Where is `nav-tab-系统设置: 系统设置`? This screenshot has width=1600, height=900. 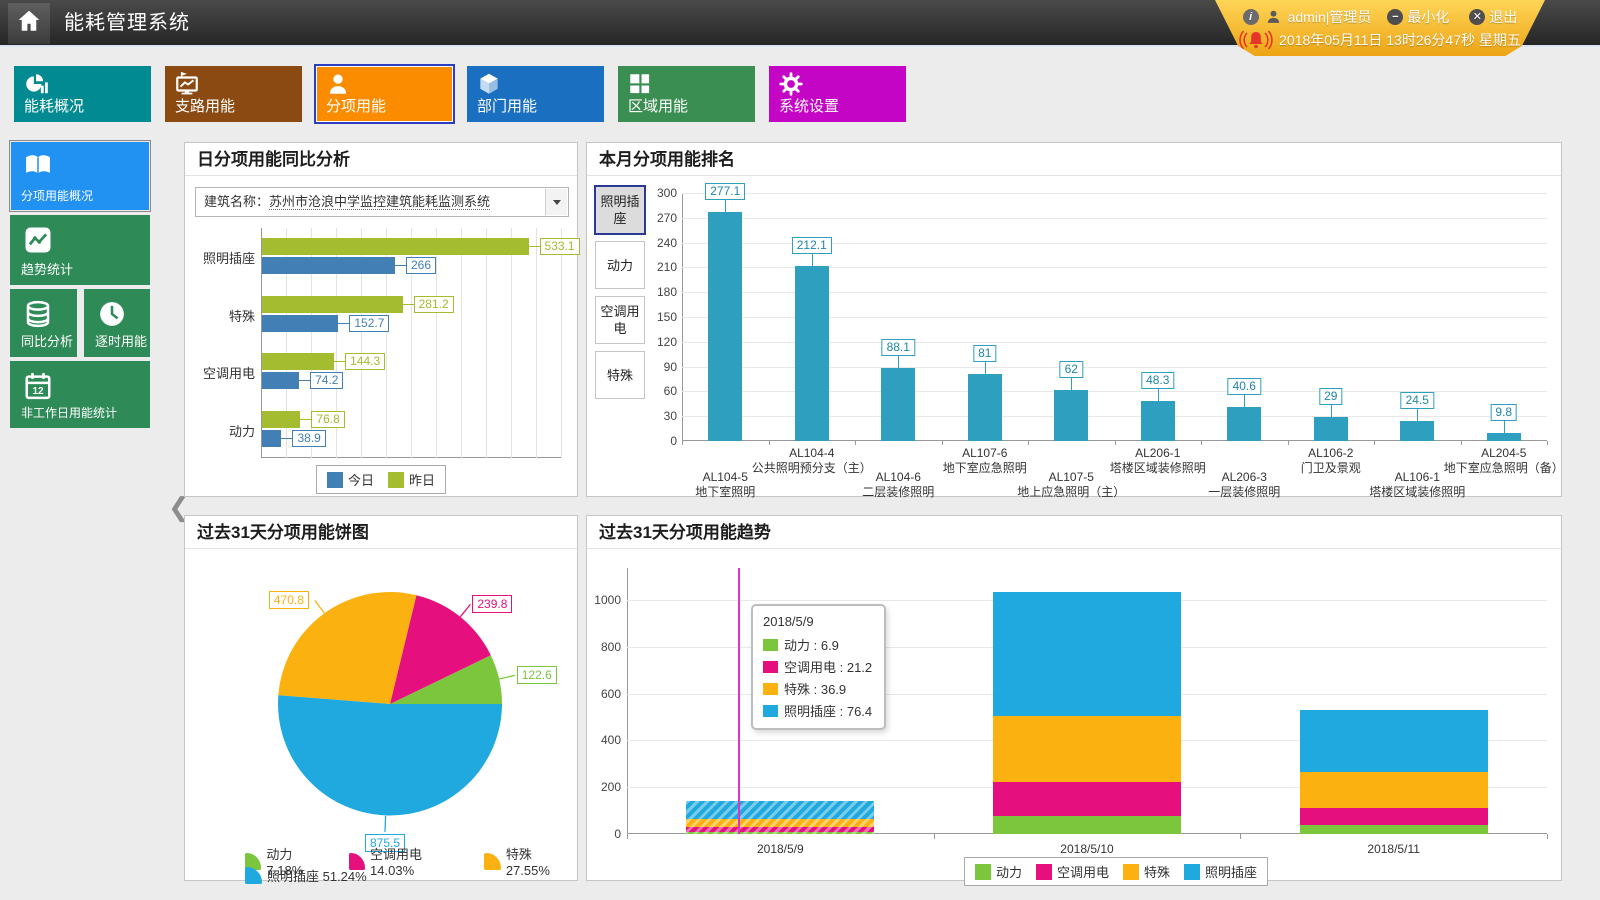
nav-tab-系统设置: 系统设置 is located at coordinates (837, 94).